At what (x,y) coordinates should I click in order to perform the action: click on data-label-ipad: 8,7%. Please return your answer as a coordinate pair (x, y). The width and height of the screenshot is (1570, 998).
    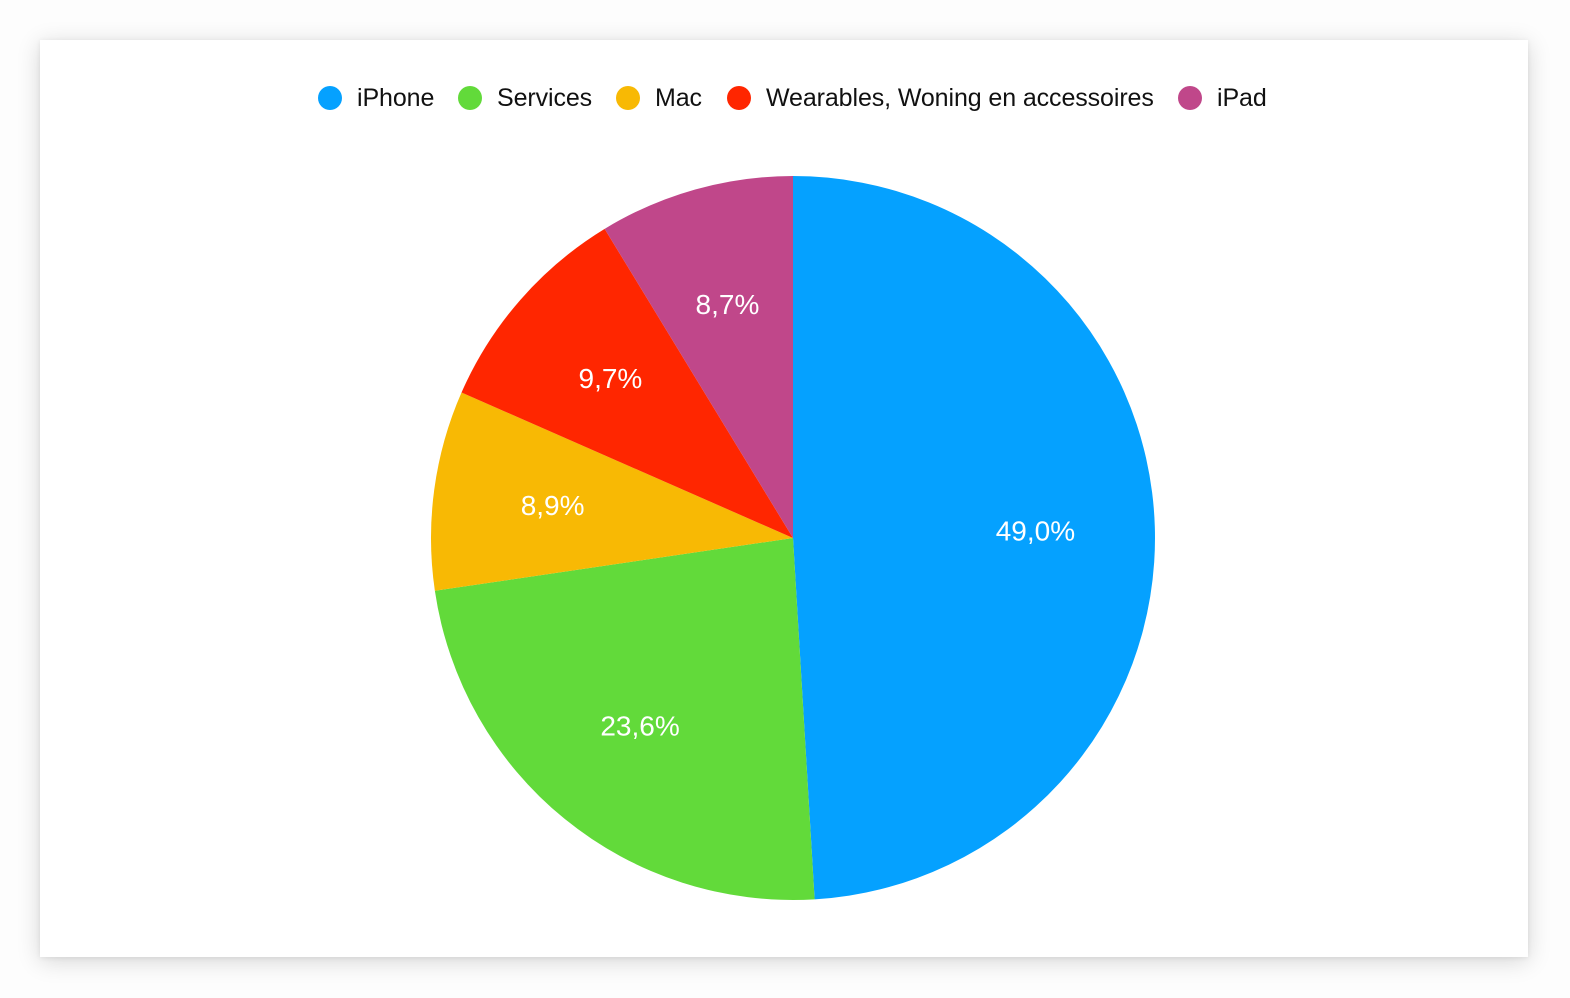
    Looking at the image, I should click on (728, 304).